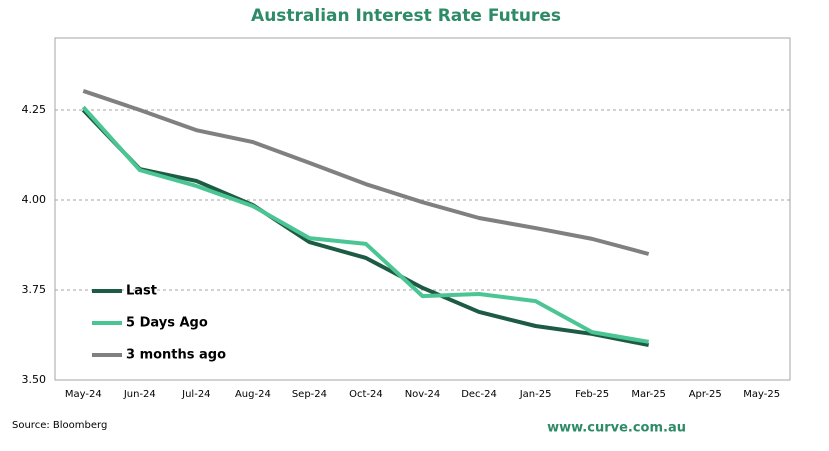 The image size is (829, 451). I want to click on x-tick-label: May-24, so click(83, 394).